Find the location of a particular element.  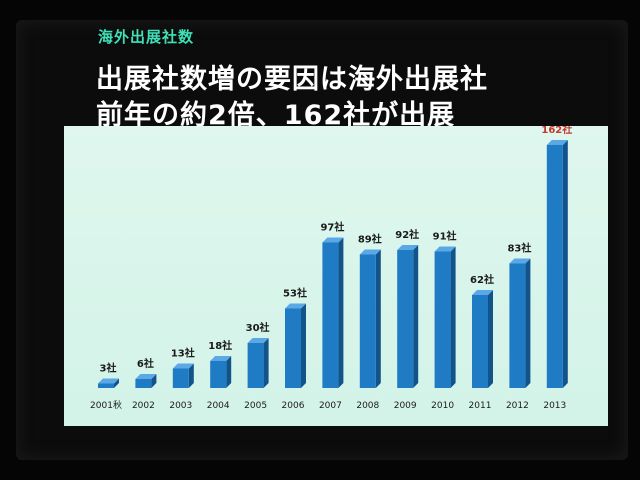

x-tick-label: 2010 is located at coordinates (442, 406).